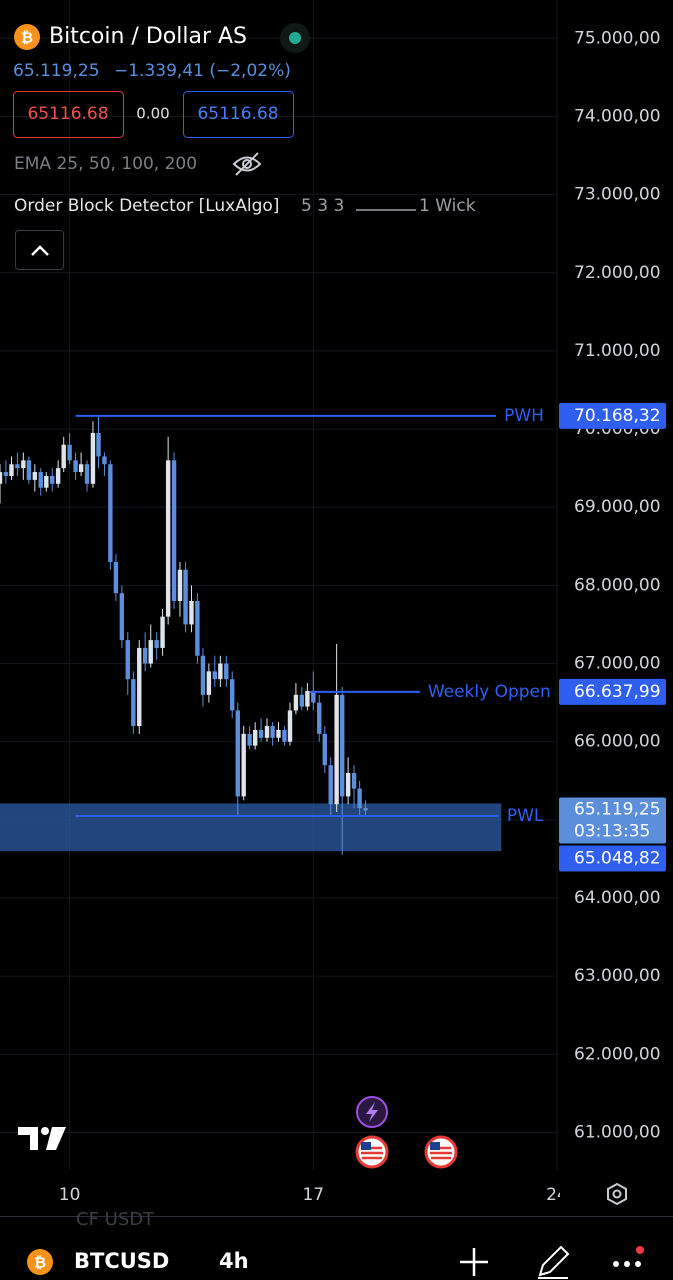 The width and height of the screenshot is (673, 1280). What do you see at coordinates (313, 1195) in the screenshot?
I see `time-axis: 10 17 24` at bounding box center [313, 1195].